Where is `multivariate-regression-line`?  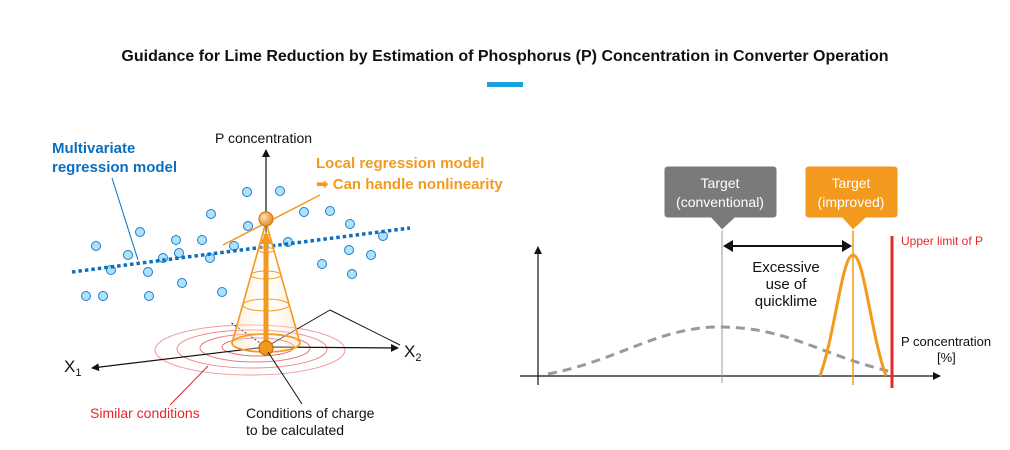
multivariate-regression-line is located at coordinates (241, 250).